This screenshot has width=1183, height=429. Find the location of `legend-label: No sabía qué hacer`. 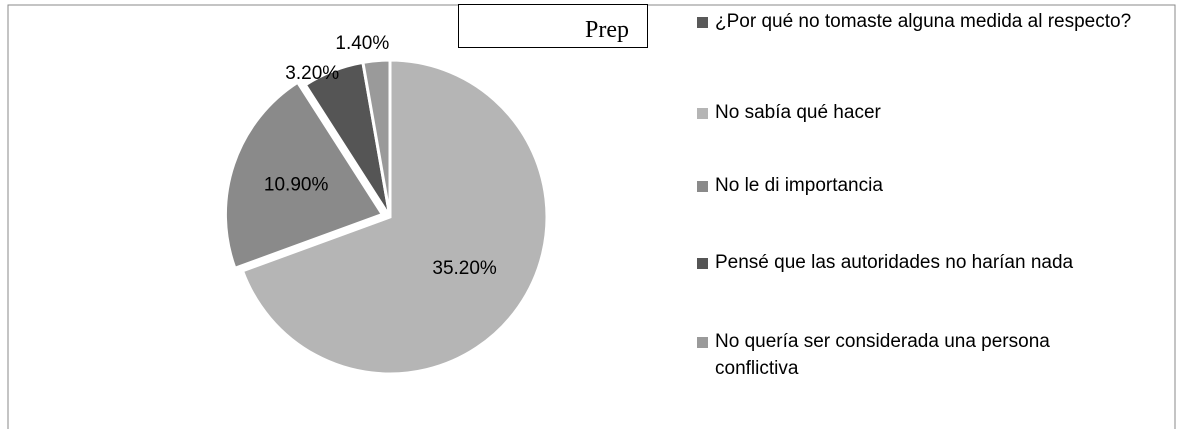

legend-label: No sabía qué hacer is located at coordinates (798, 112).